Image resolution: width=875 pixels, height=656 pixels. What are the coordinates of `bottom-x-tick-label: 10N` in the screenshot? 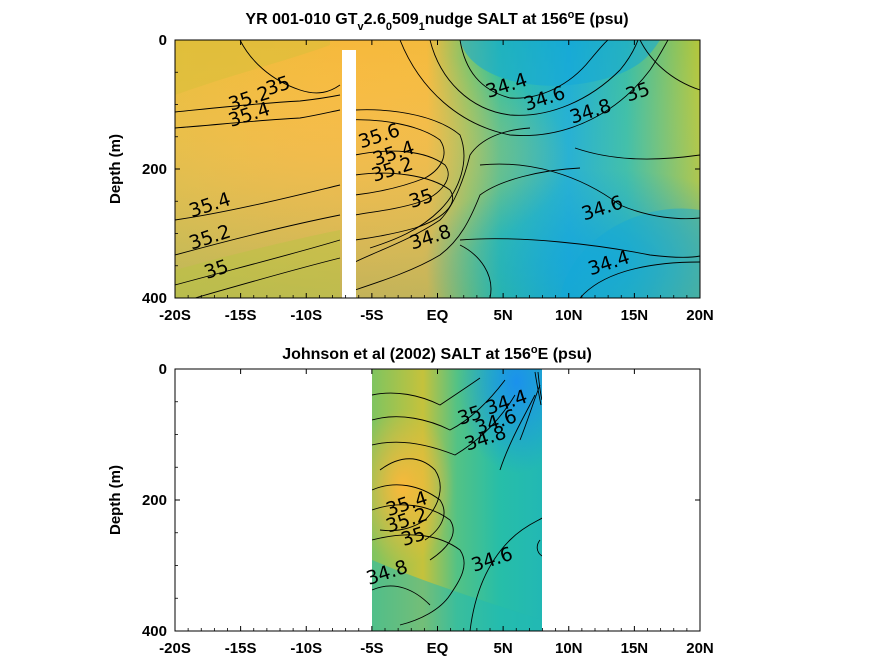 It's located at (569, 648).